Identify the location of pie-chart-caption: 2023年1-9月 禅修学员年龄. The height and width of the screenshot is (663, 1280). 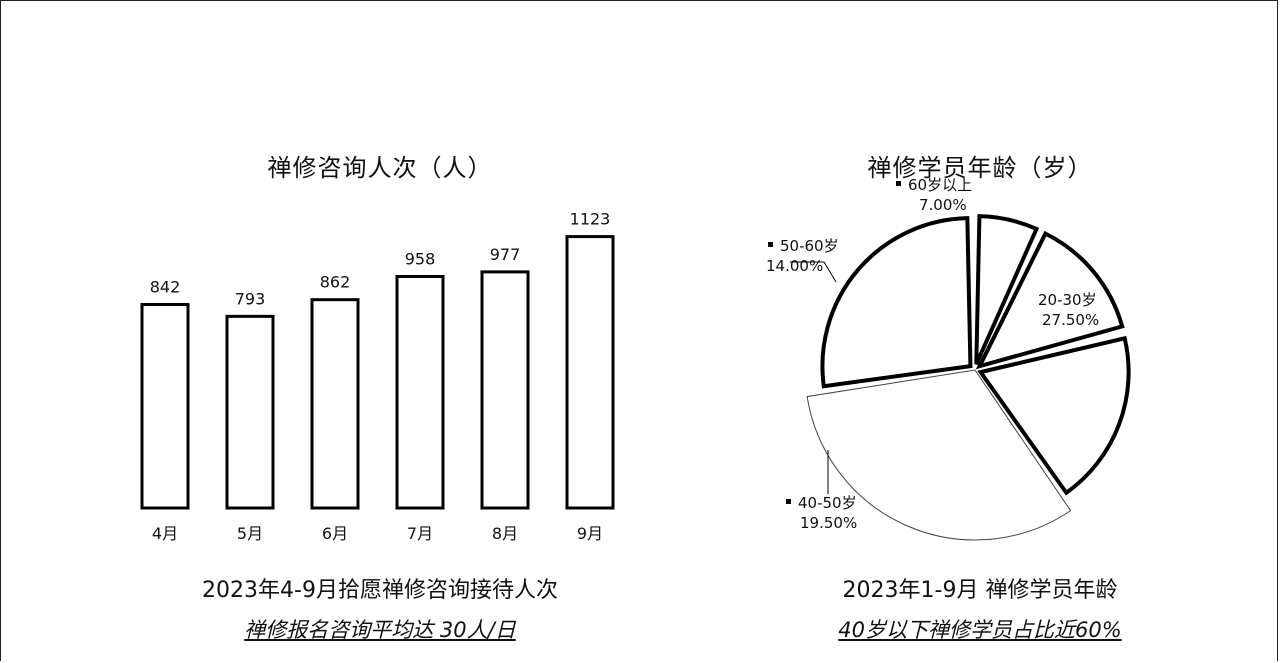
(980, 590).